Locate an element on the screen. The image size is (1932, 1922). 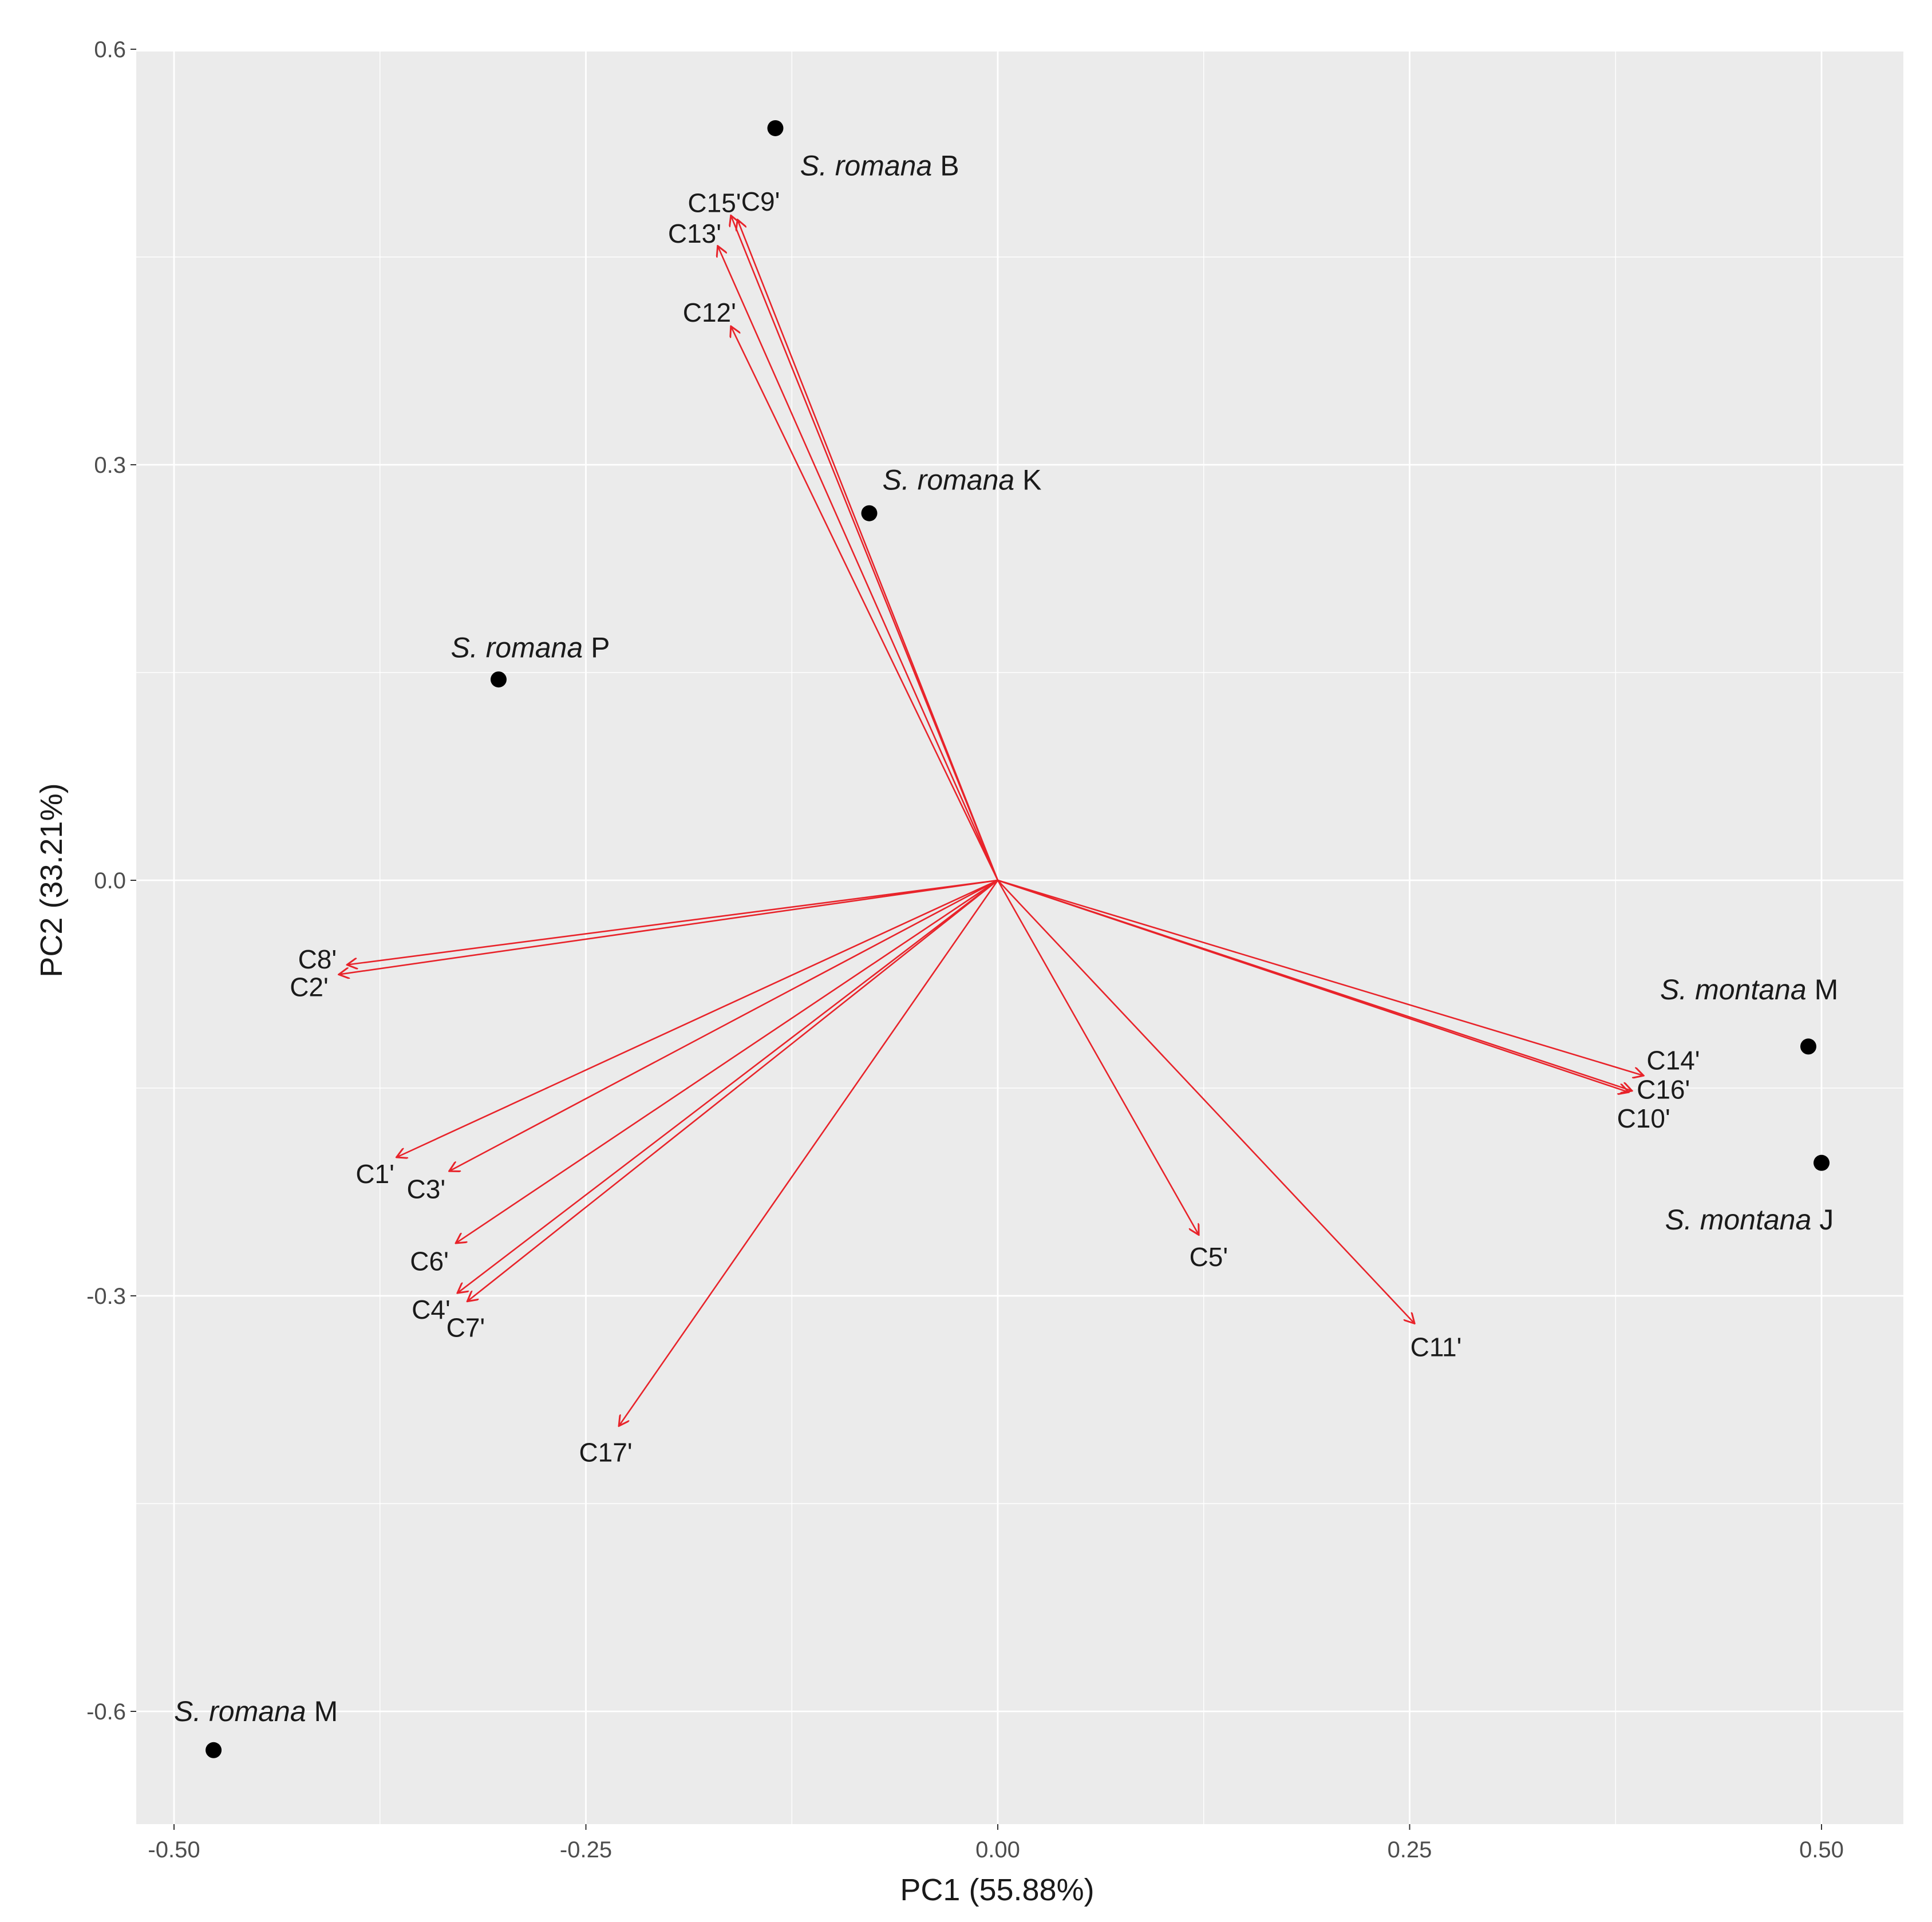
sample-label: S. montana J is located at coordinates (1749, 1220).